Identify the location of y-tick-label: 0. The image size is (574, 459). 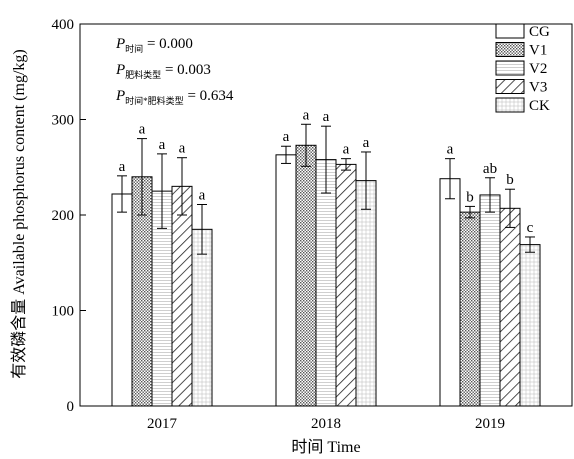
(71, 407).